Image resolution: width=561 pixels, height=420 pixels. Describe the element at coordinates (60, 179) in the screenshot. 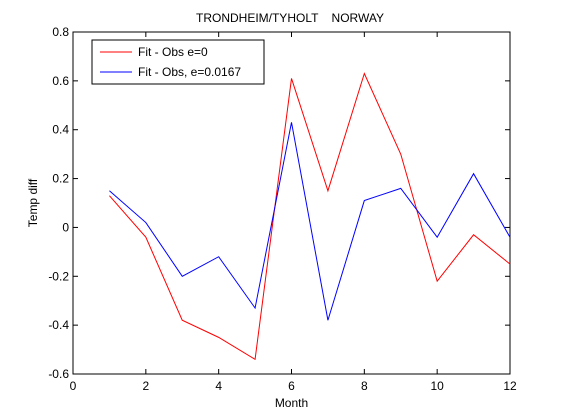

I see `y-tick-label: 0.2` at that location.